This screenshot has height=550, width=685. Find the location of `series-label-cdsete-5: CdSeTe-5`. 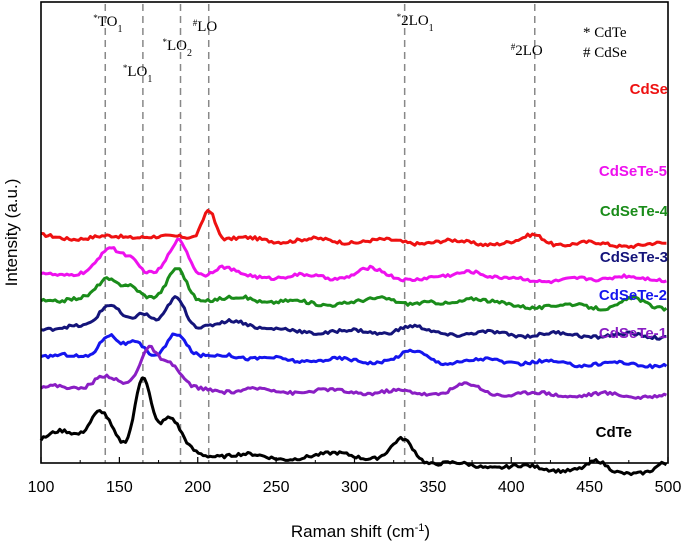

series-label-cdsete-5: CdSeTe-5 is located at coordinates (633, 171).